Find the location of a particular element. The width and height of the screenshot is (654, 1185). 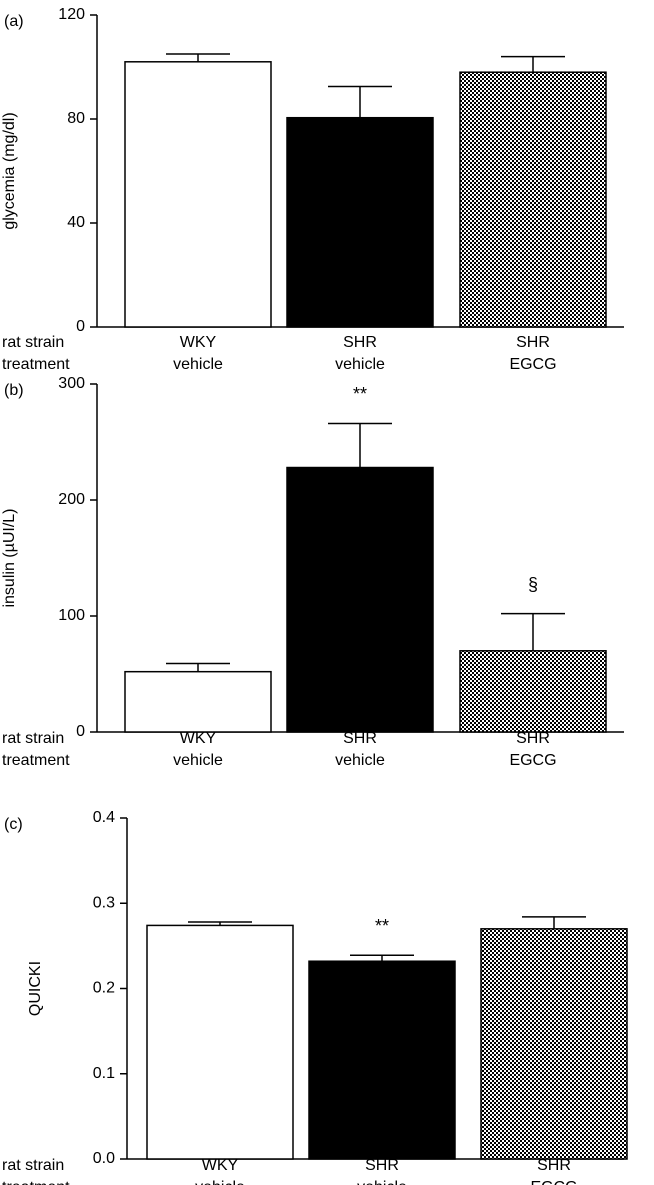

y-tick-label: 0.2 is located at coordinates (104, 988).